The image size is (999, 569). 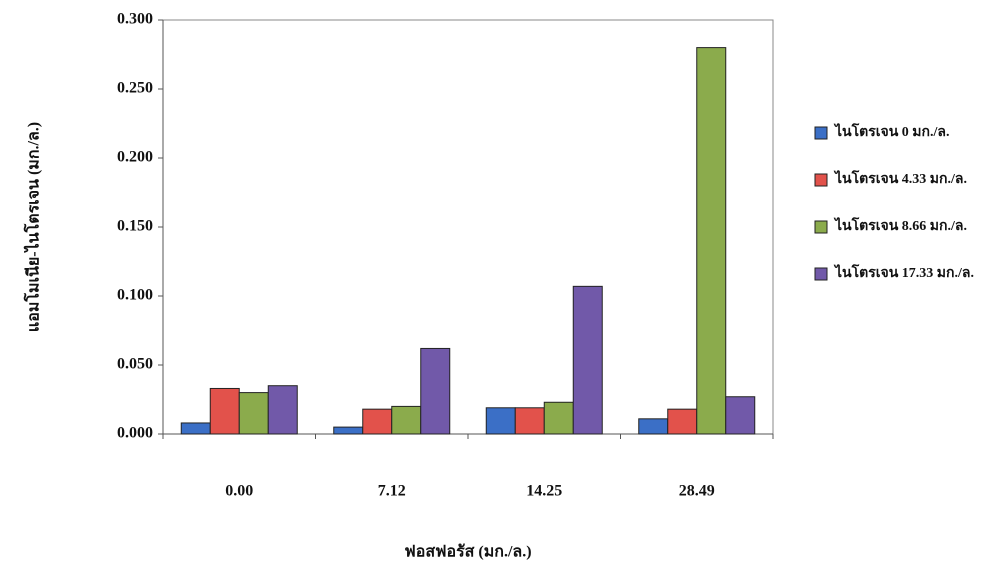 I want to click on y-tick-label: 0.100, so click(x=135, y=295).